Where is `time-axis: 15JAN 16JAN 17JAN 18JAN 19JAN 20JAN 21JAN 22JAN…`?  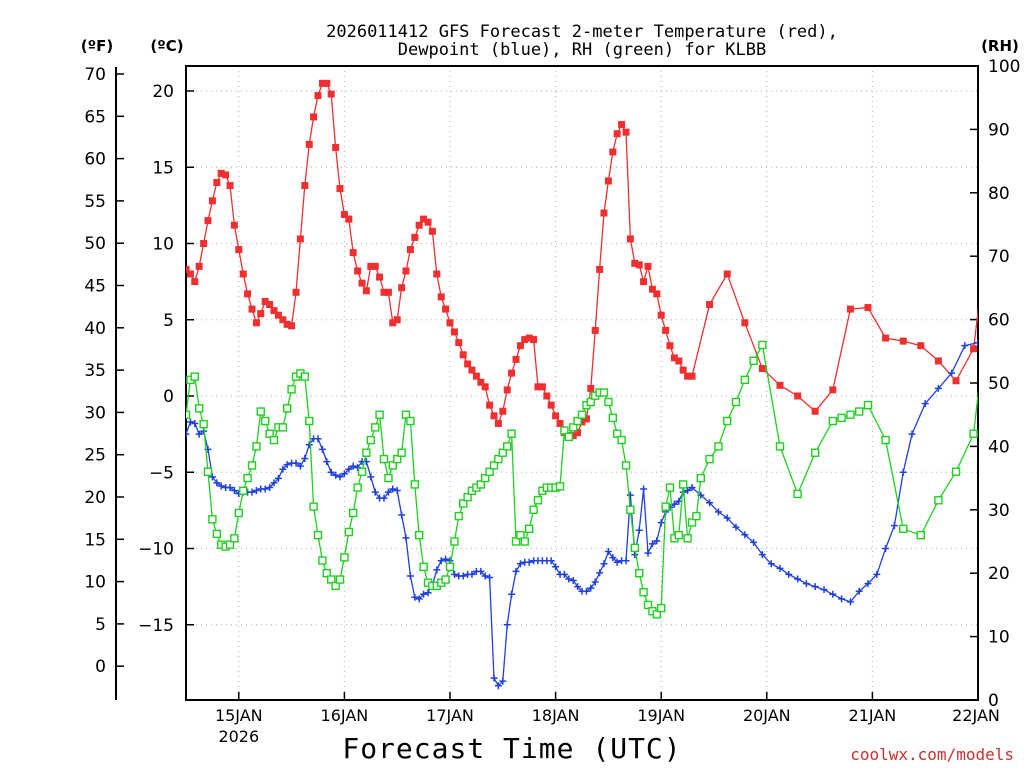
time-axis: 15JAN 16JAN 17JAN 18JAN 19JAN 20JAN 21JAN 22JAN… is located at coordinates (607, 719).